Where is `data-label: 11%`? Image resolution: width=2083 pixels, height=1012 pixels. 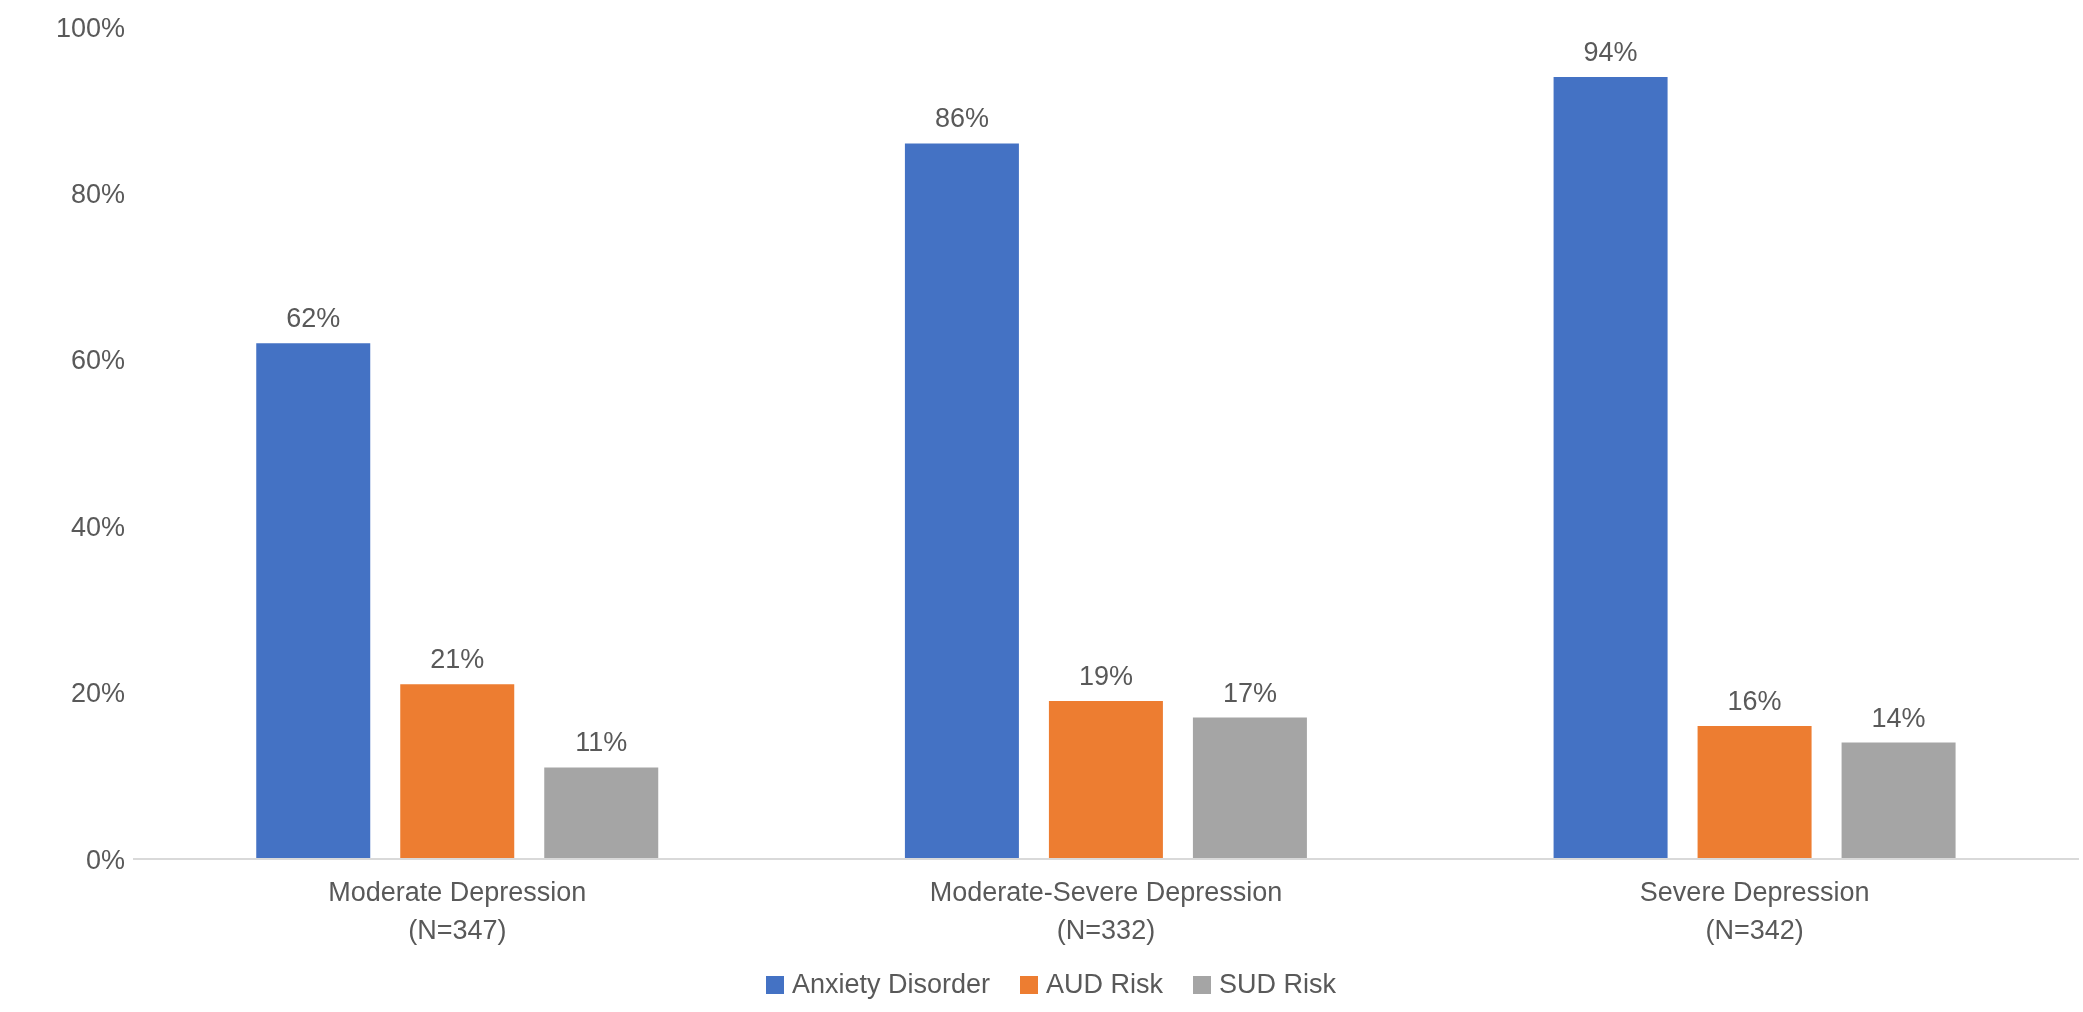
data-label: 11% is located at coordinates (601, 742).